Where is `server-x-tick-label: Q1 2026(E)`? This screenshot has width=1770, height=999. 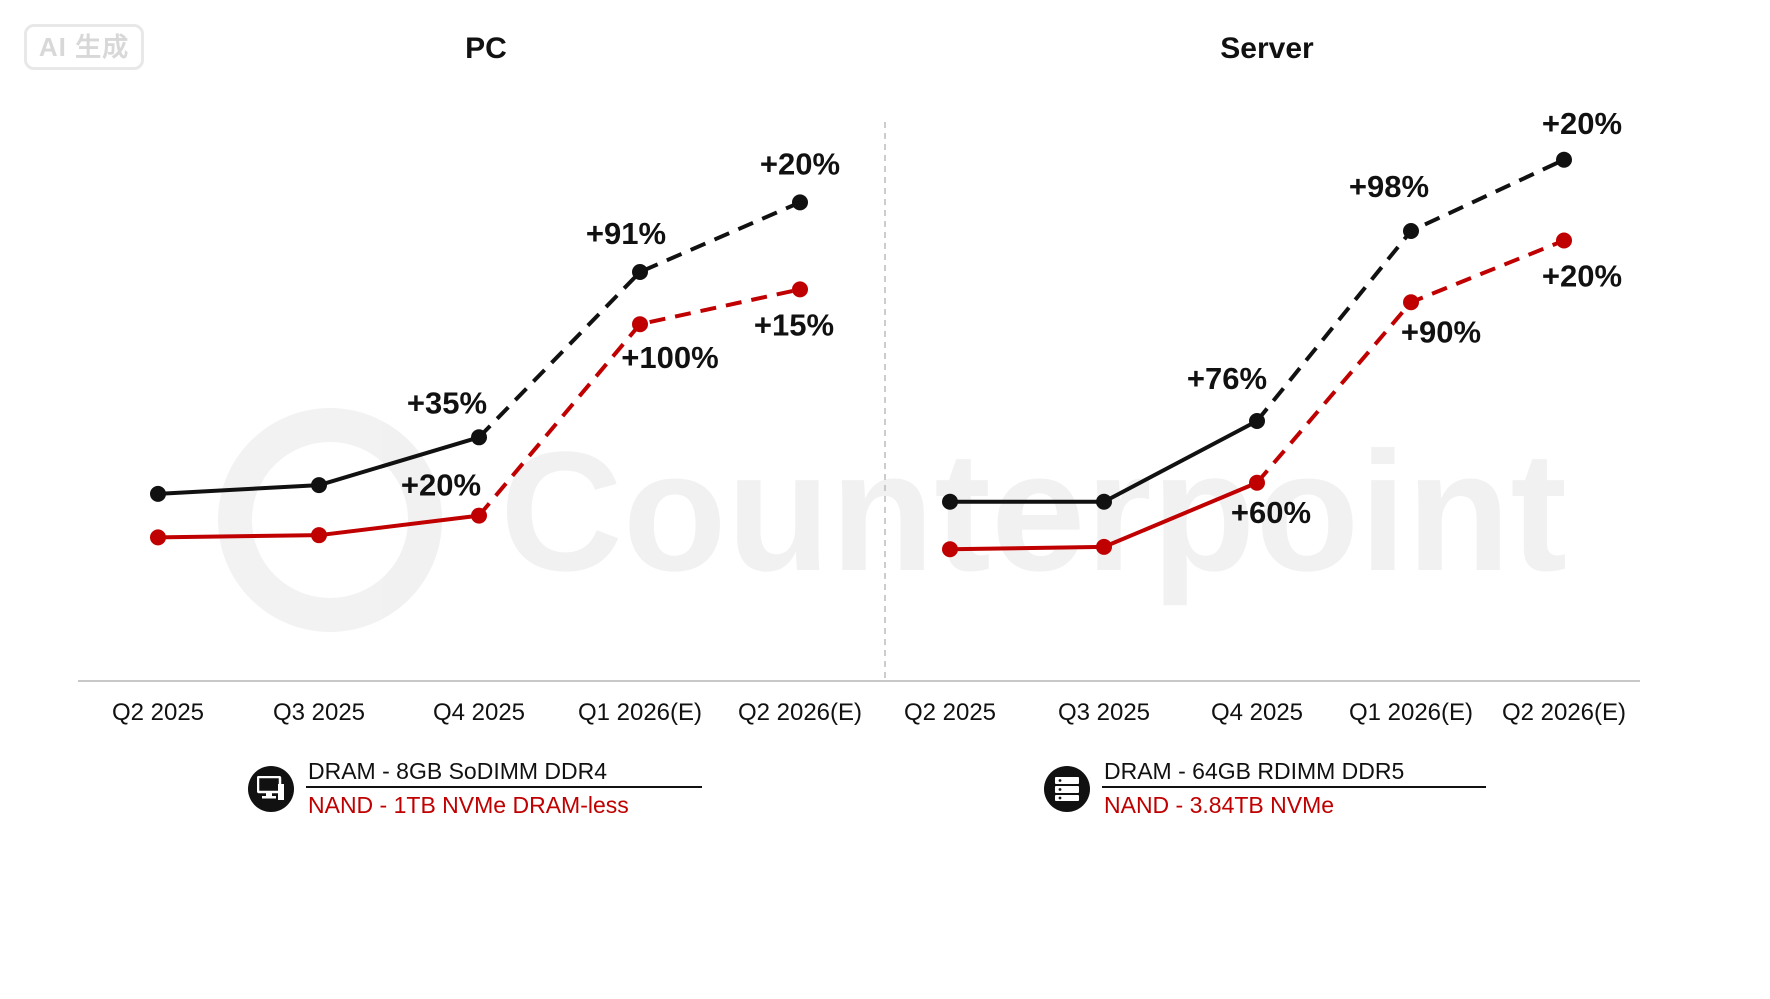
server-x-tick-label: Q1 2026(E) is located at coordinates (1411, 712).